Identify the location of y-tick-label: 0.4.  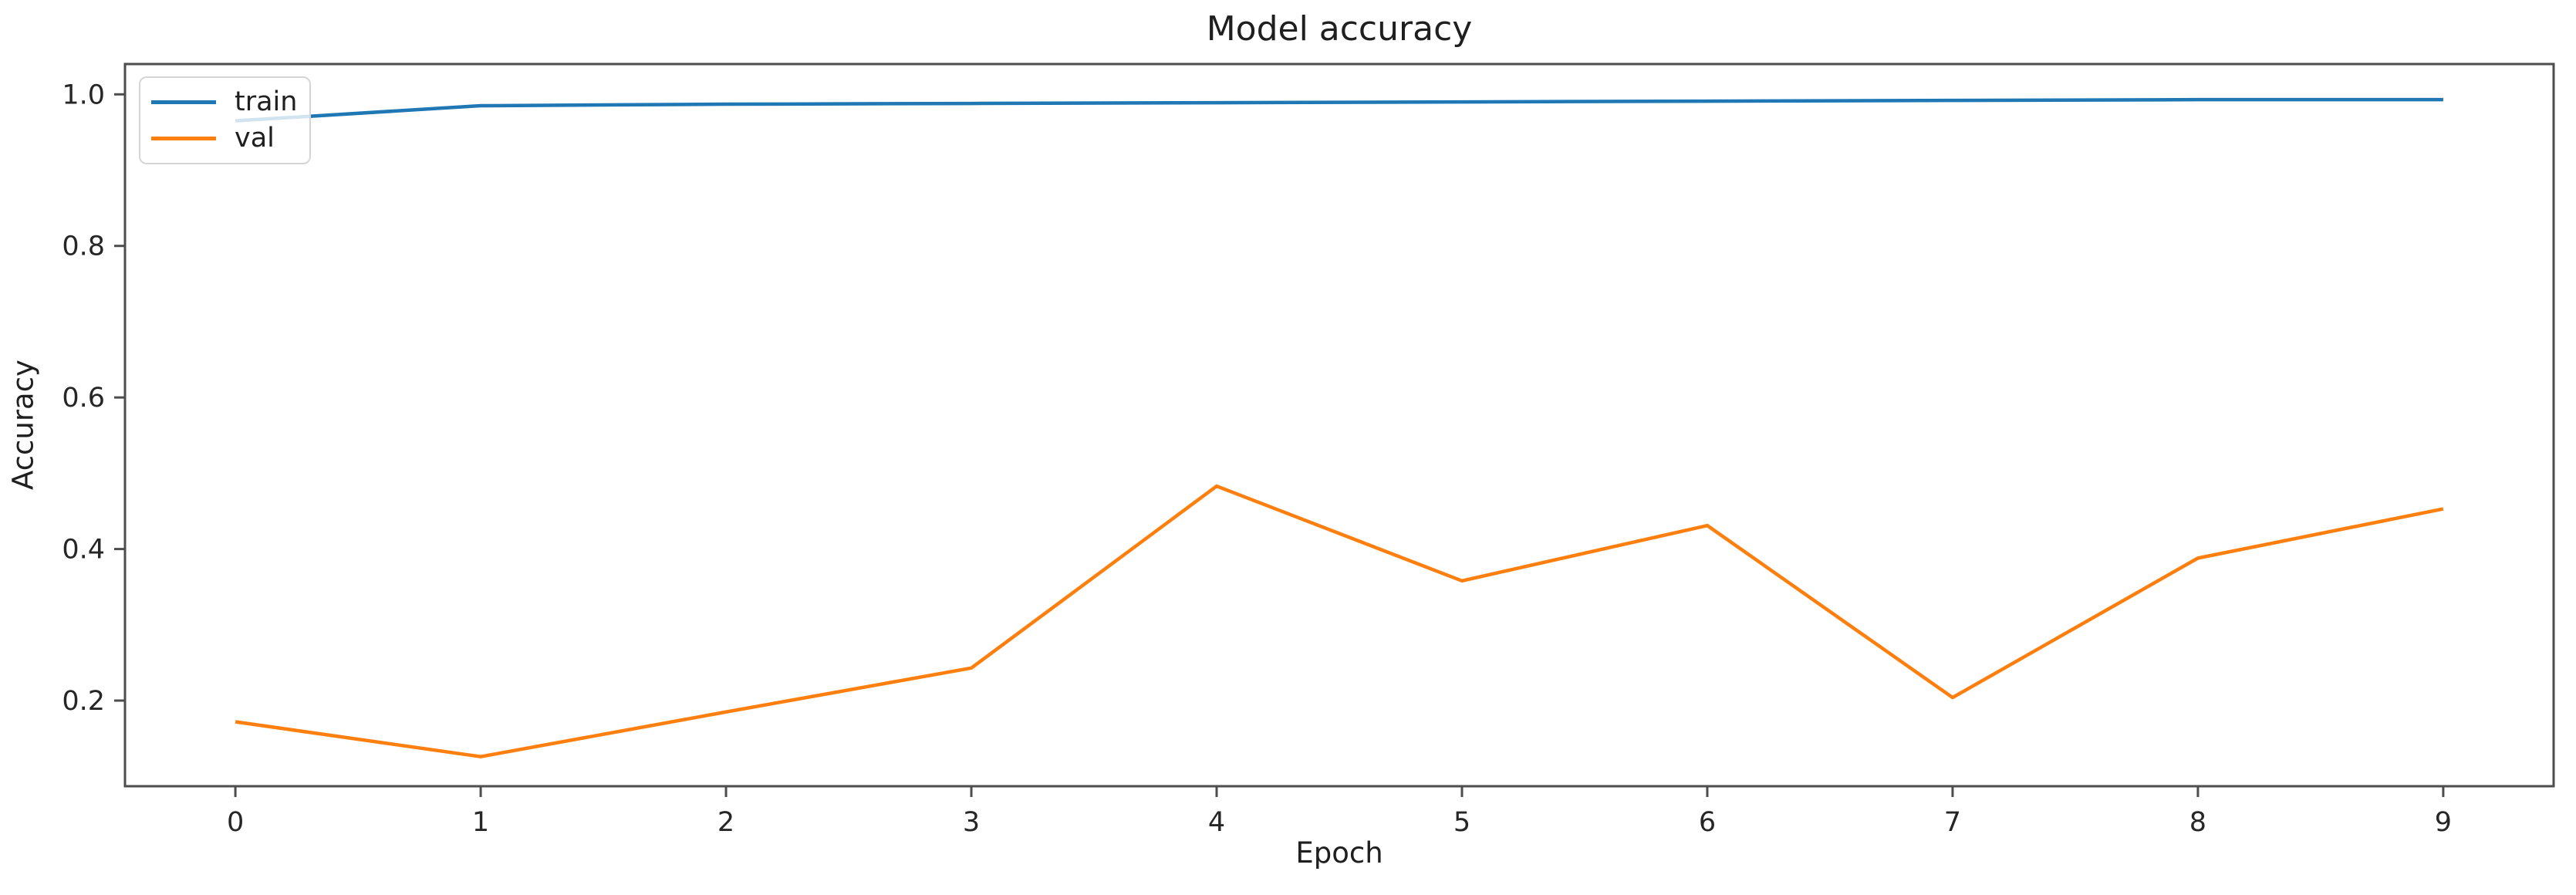
(84, 550).